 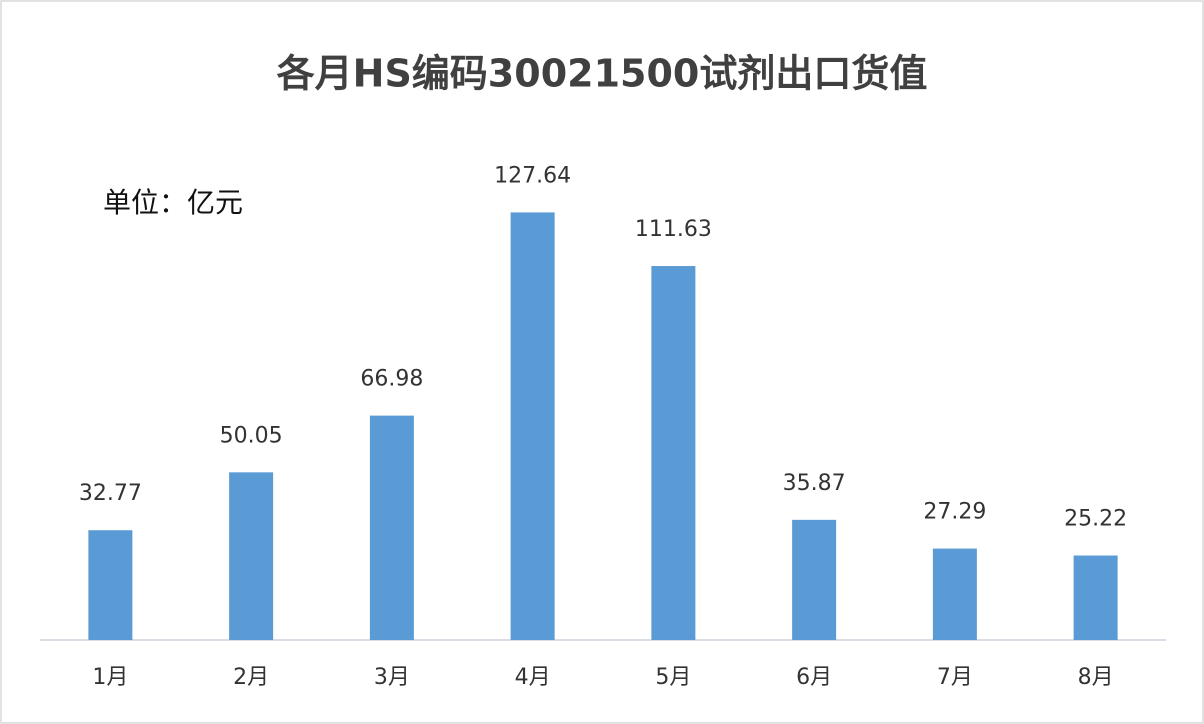 What do you see at coordinates (954, 512) in the screenshot?
I see `data-label: 27.29` at bounding box center [954, 512].